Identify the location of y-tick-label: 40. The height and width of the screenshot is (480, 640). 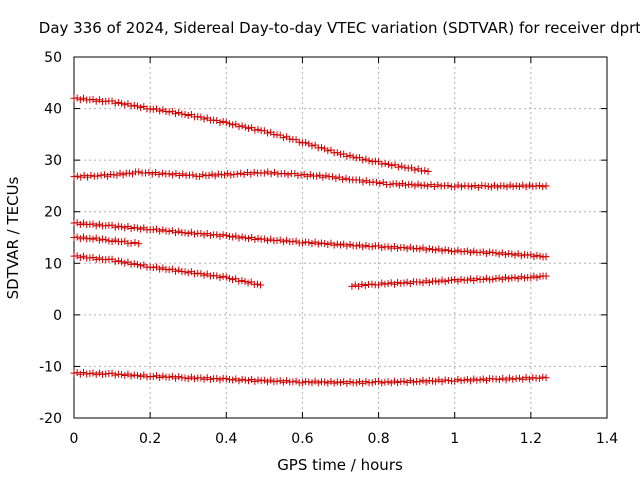
(53, 110).